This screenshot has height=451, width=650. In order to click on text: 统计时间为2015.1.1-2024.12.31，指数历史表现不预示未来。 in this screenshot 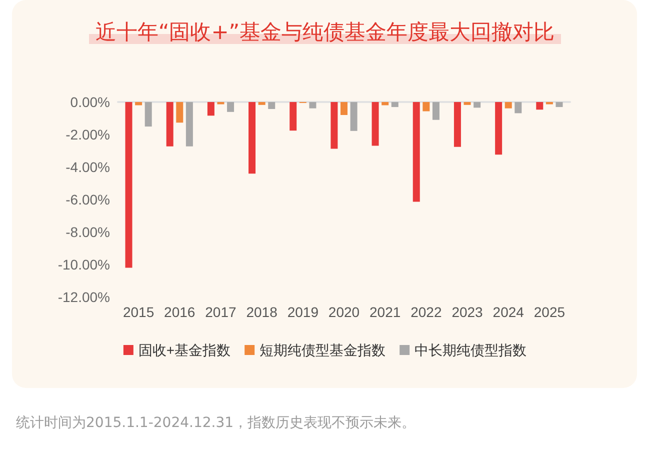, I will do `click(216, 423)`.